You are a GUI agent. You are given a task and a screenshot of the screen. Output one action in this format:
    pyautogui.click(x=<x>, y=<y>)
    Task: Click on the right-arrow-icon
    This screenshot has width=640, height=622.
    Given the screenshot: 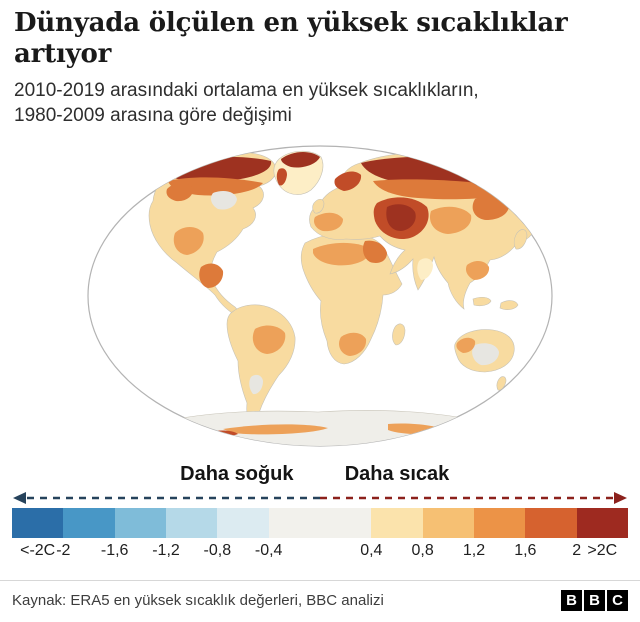 What is the action you would take?
    pyautogui.click(x=620, y=497)
    